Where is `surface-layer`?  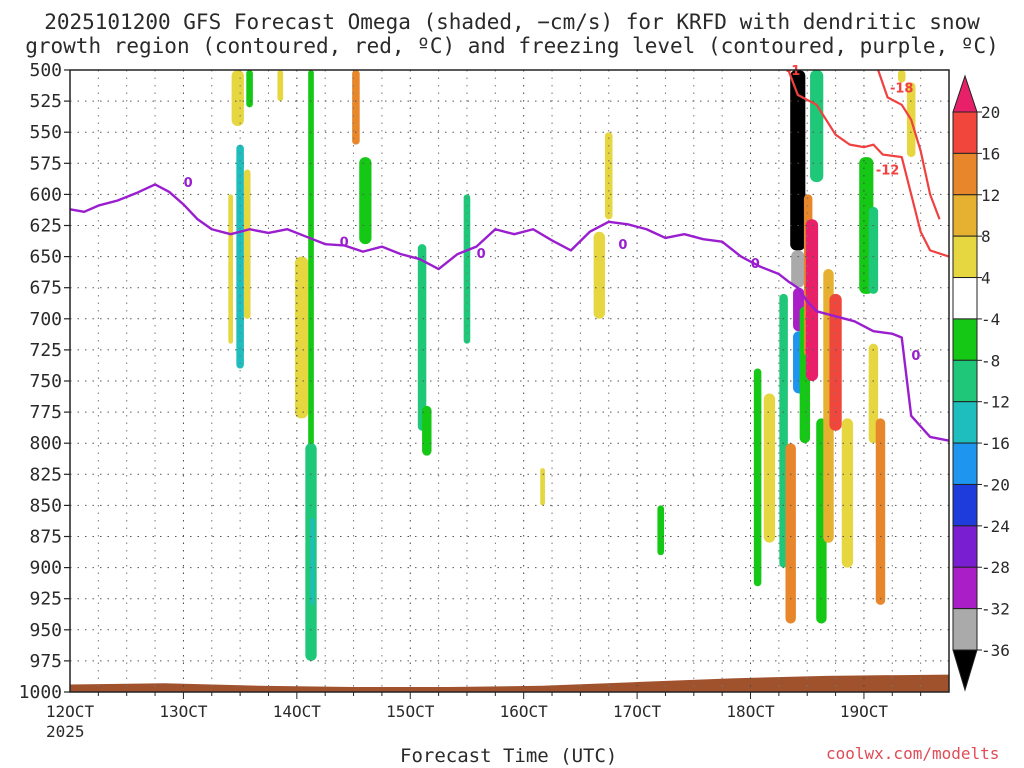 surface-layer is located at coordinates (509, 683).